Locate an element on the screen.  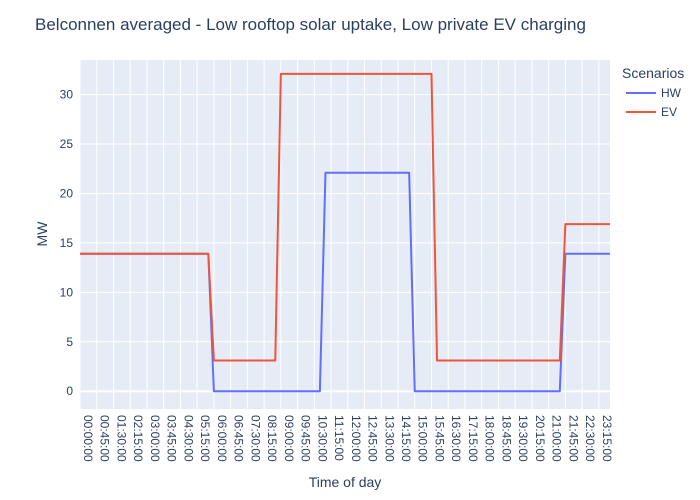
y-tick-label: 5 is located at coordinates (69, 342).